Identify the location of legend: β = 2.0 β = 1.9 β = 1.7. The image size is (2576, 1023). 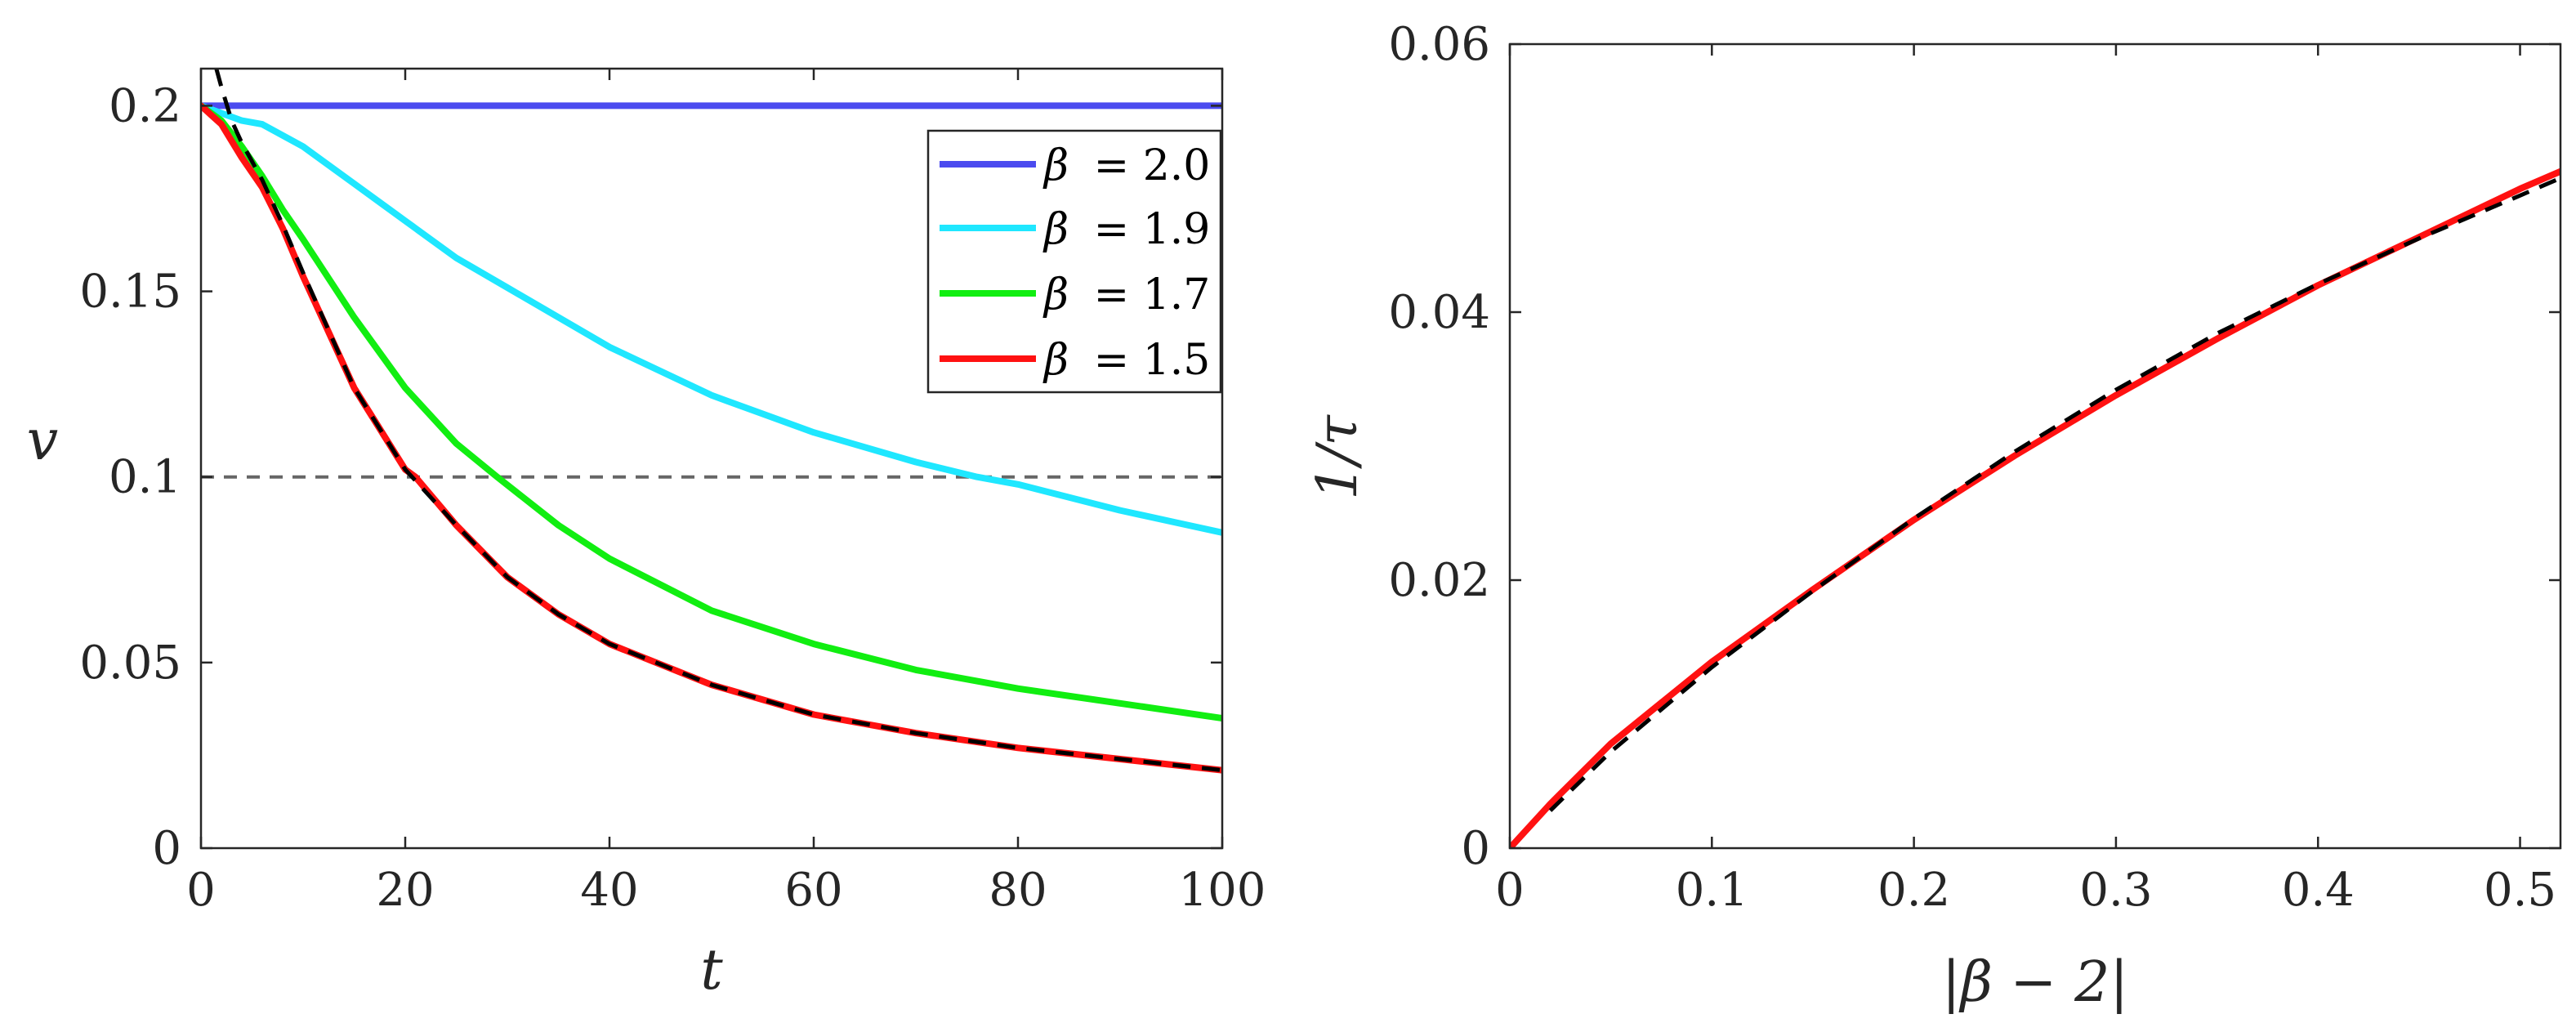
(1074, 261).